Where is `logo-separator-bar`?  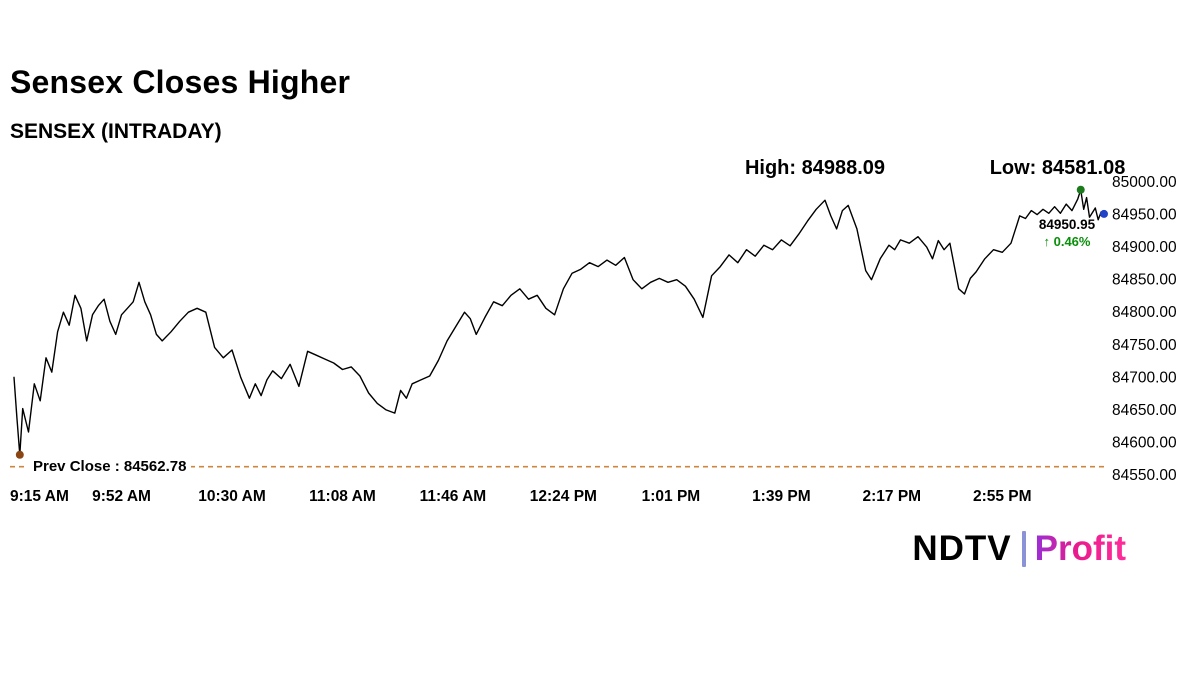
logo-separator-bar is located at coordinates (1023, 549).